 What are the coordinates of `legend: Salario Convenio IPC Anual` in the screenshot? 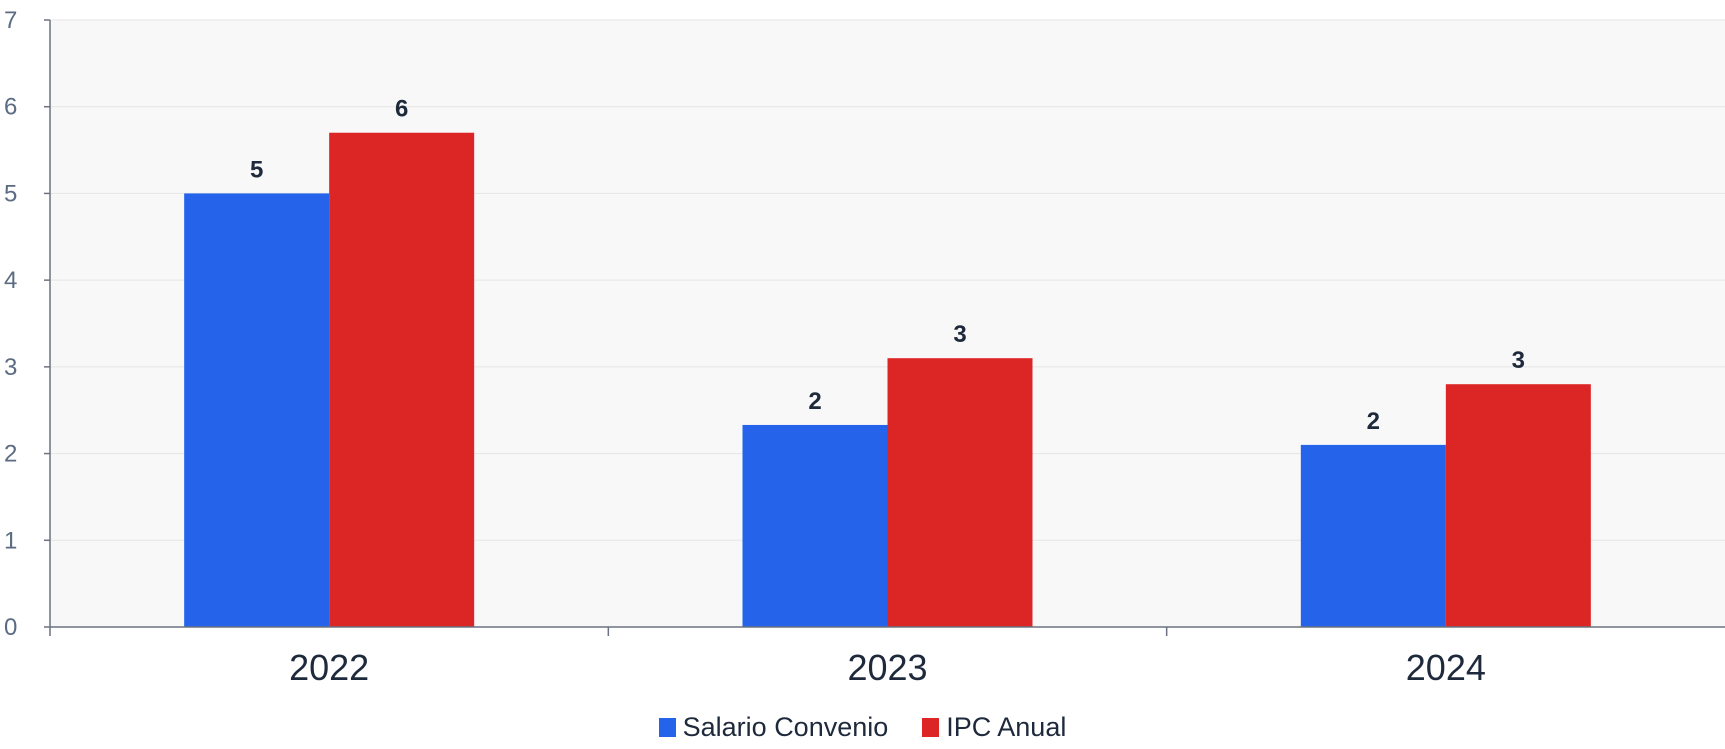 It's located at (862, 727).